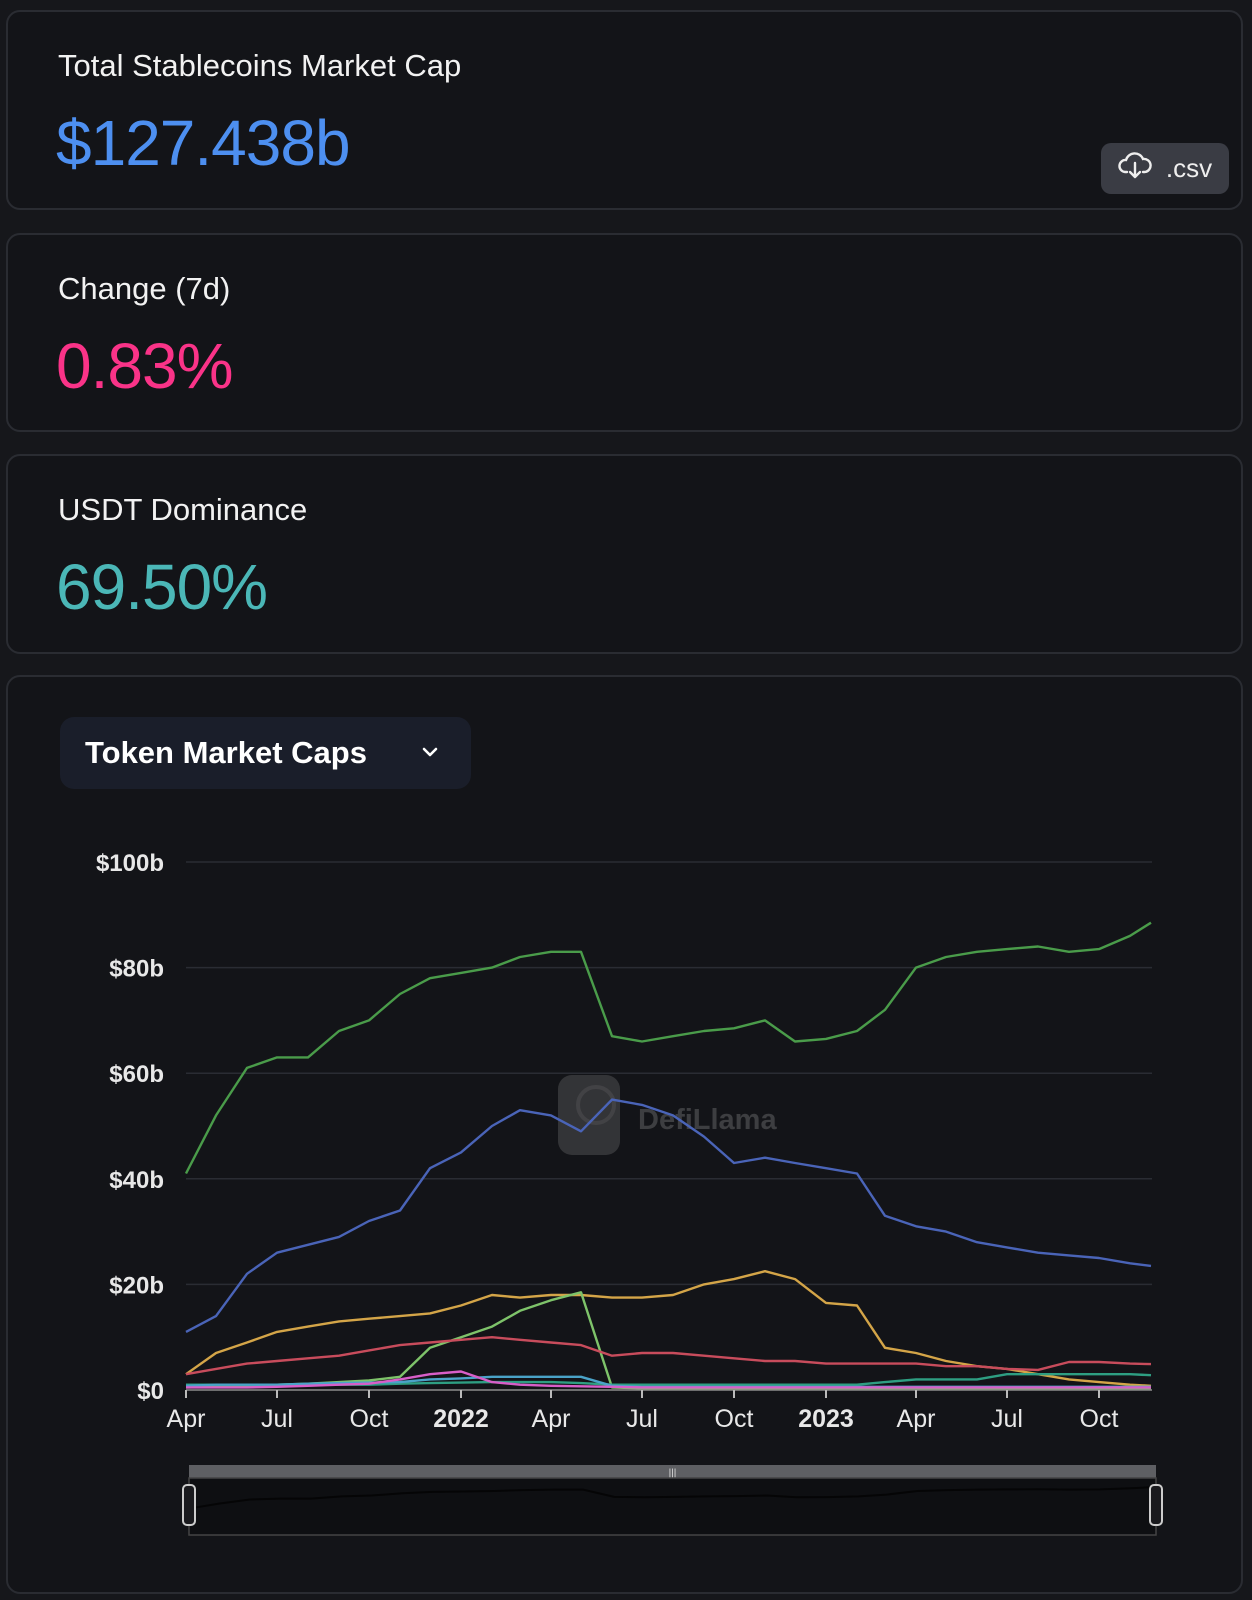 The image size is (1252, 1600). I want to click on slider-preview-line, so click(670, 1498).